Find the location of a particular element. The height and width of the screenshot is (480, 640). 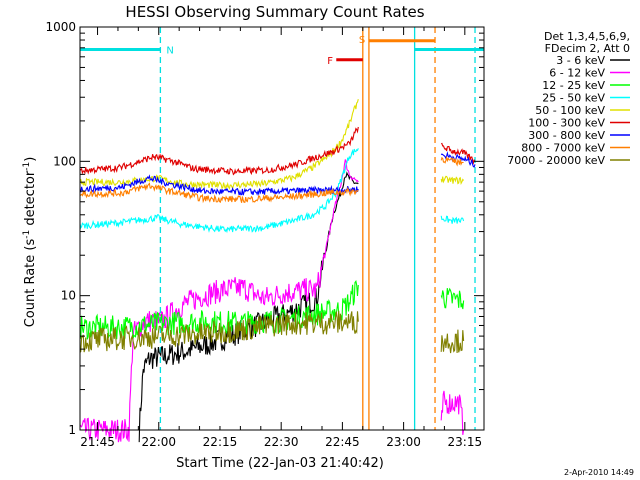

legend-label-1: 3 - 6 keV is located at coordinates (580, 60).